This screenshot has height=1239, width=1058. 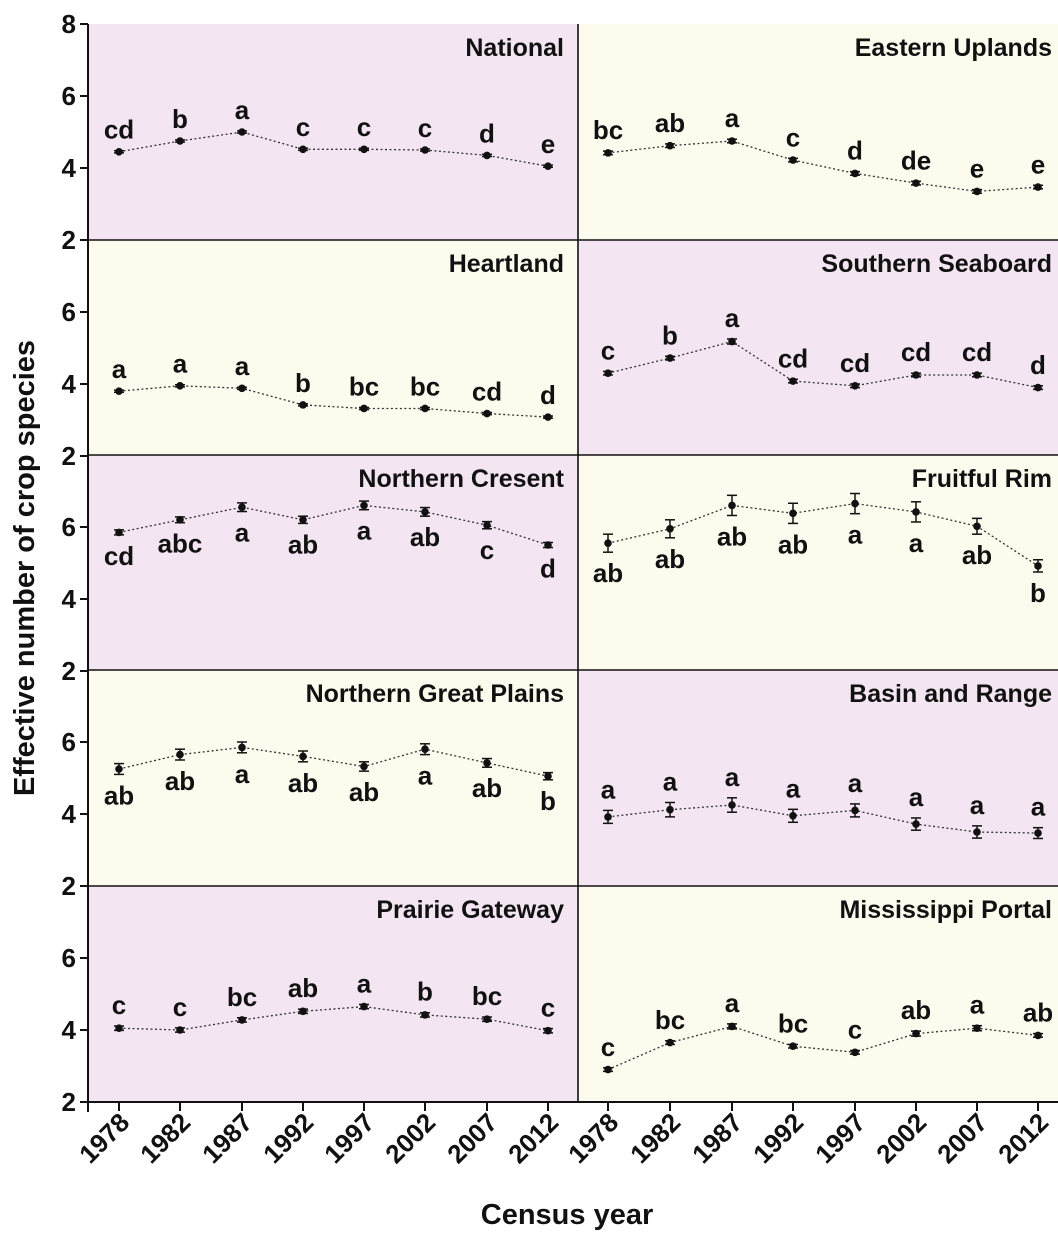 I want to click on x-tick-label: 2002, so click(x=410, y=1138).